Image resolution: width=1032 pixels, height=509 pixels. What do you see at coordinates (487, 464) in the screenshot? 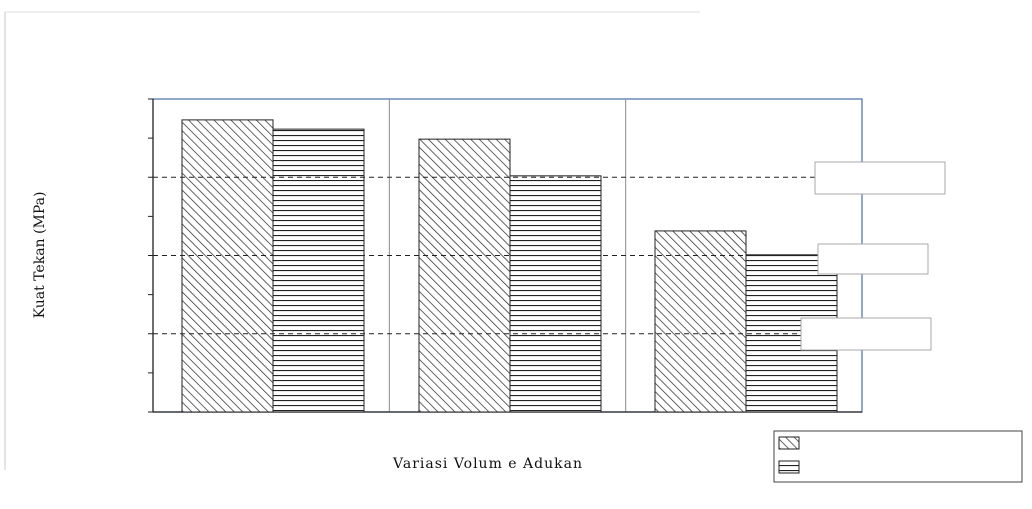
I see `x-axis-title: Variasi Volum e Adukan` at bounding box center [487, 464].